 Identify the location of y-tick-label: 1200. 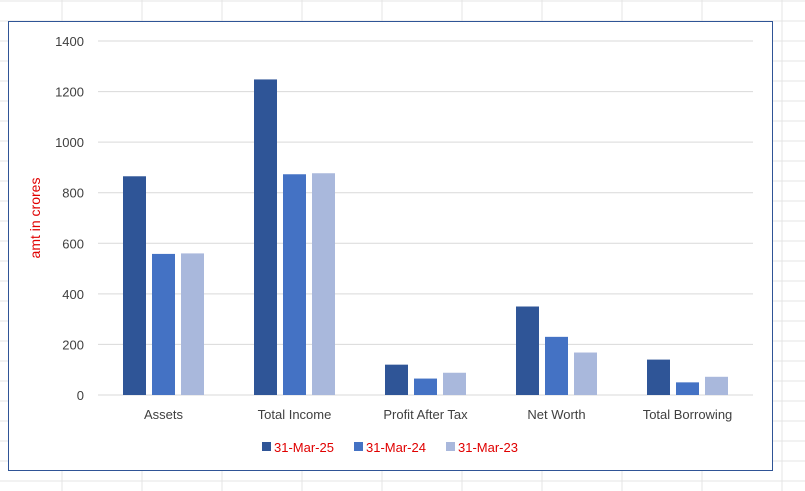
(69, 92).